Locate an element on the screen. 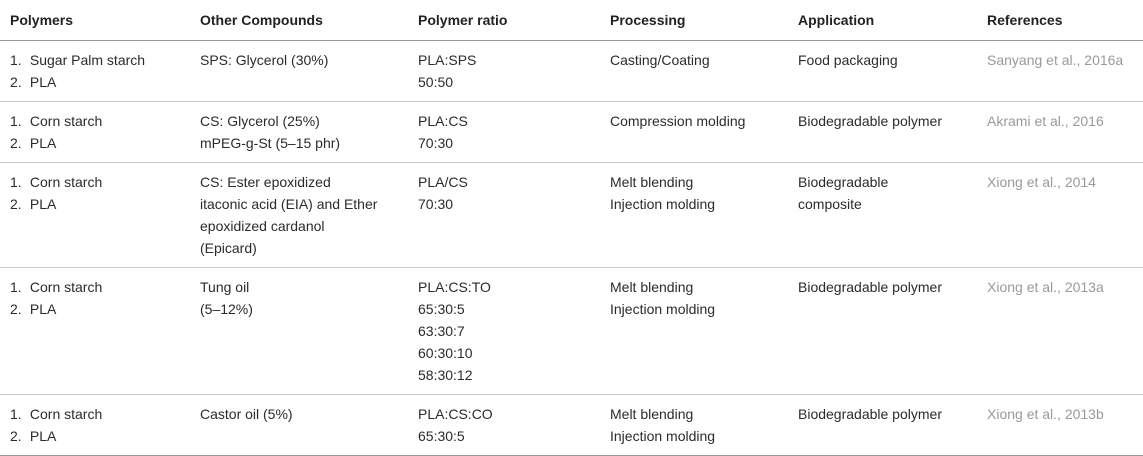  cell-polymer-ratio: PLA:SPS 50:50 is located at coordinates (514, 71).